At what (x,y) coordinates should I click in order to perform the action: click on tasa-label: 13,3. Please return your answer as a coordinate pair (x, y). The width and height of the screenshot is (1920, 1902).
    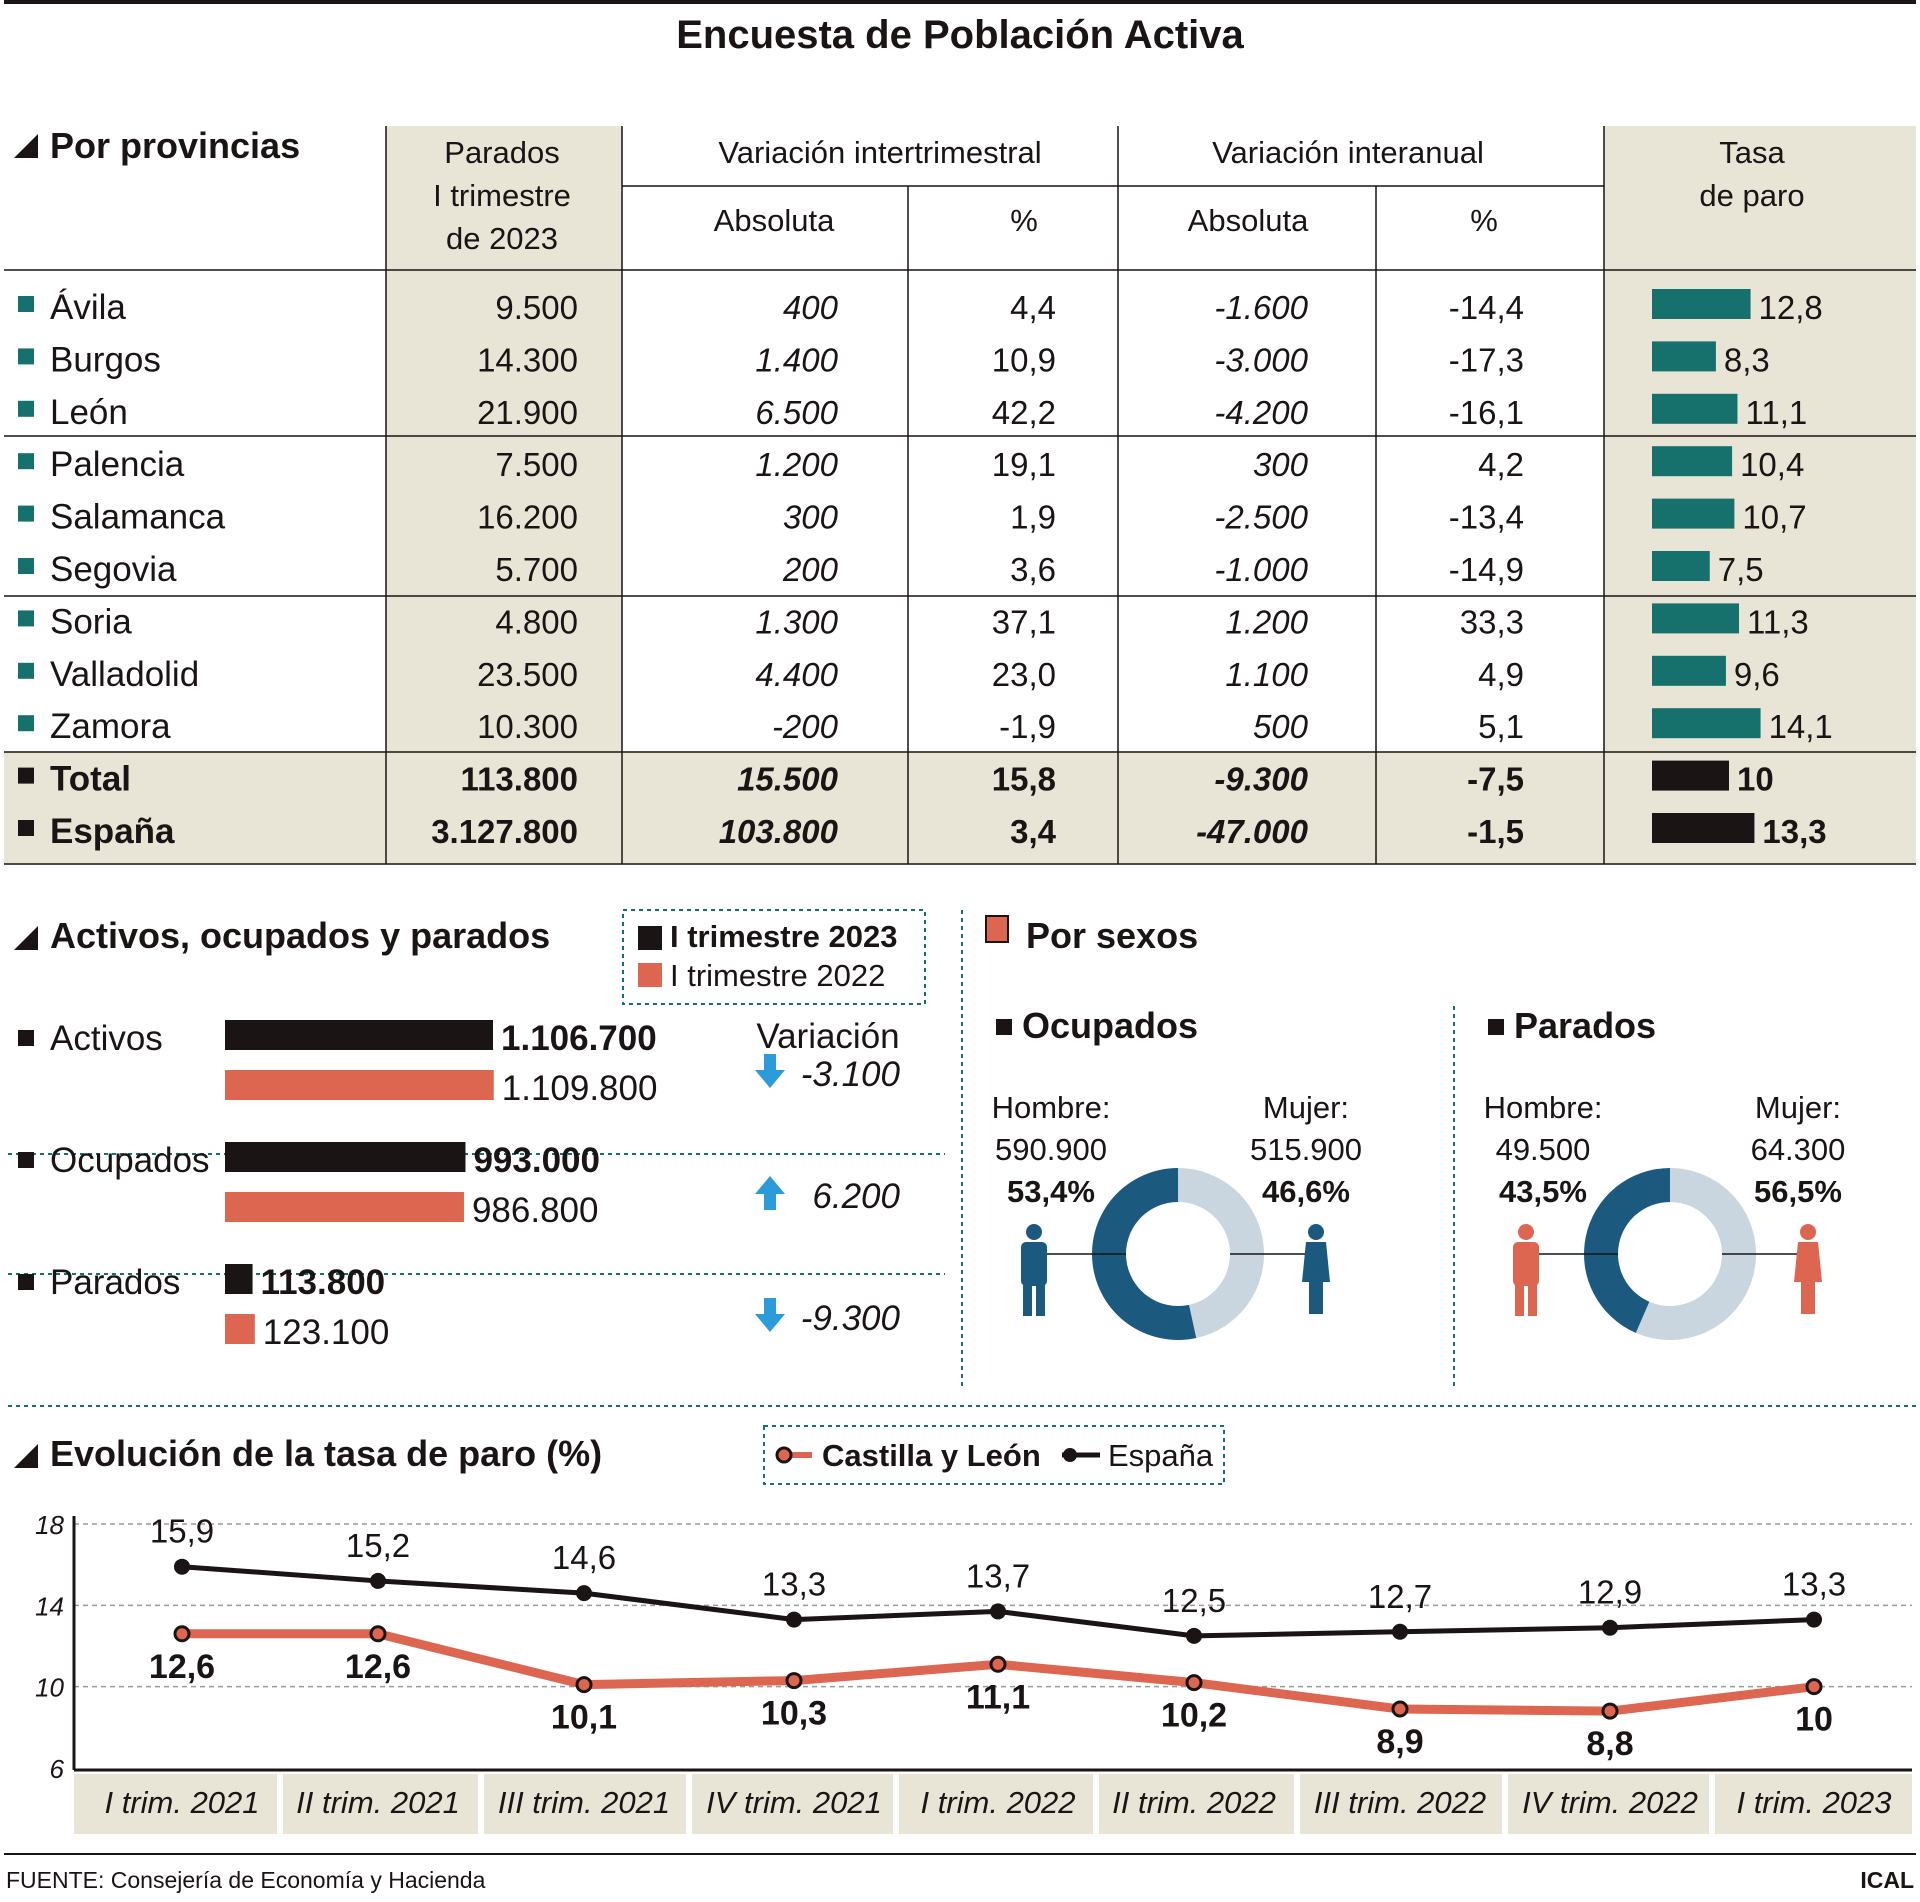
    Looking at the image, I should click on (1794, 831).